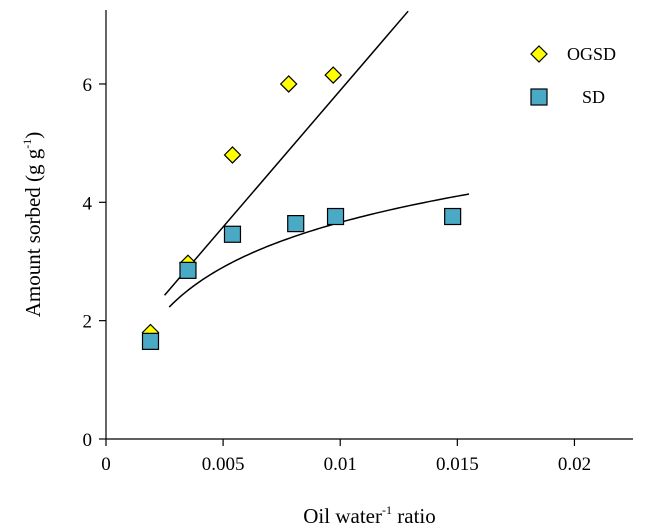 The image size is (647, 530). Describe the element at coordinates (88, 203) in the screenshot. I see `y-tick-label: 4` at that location.